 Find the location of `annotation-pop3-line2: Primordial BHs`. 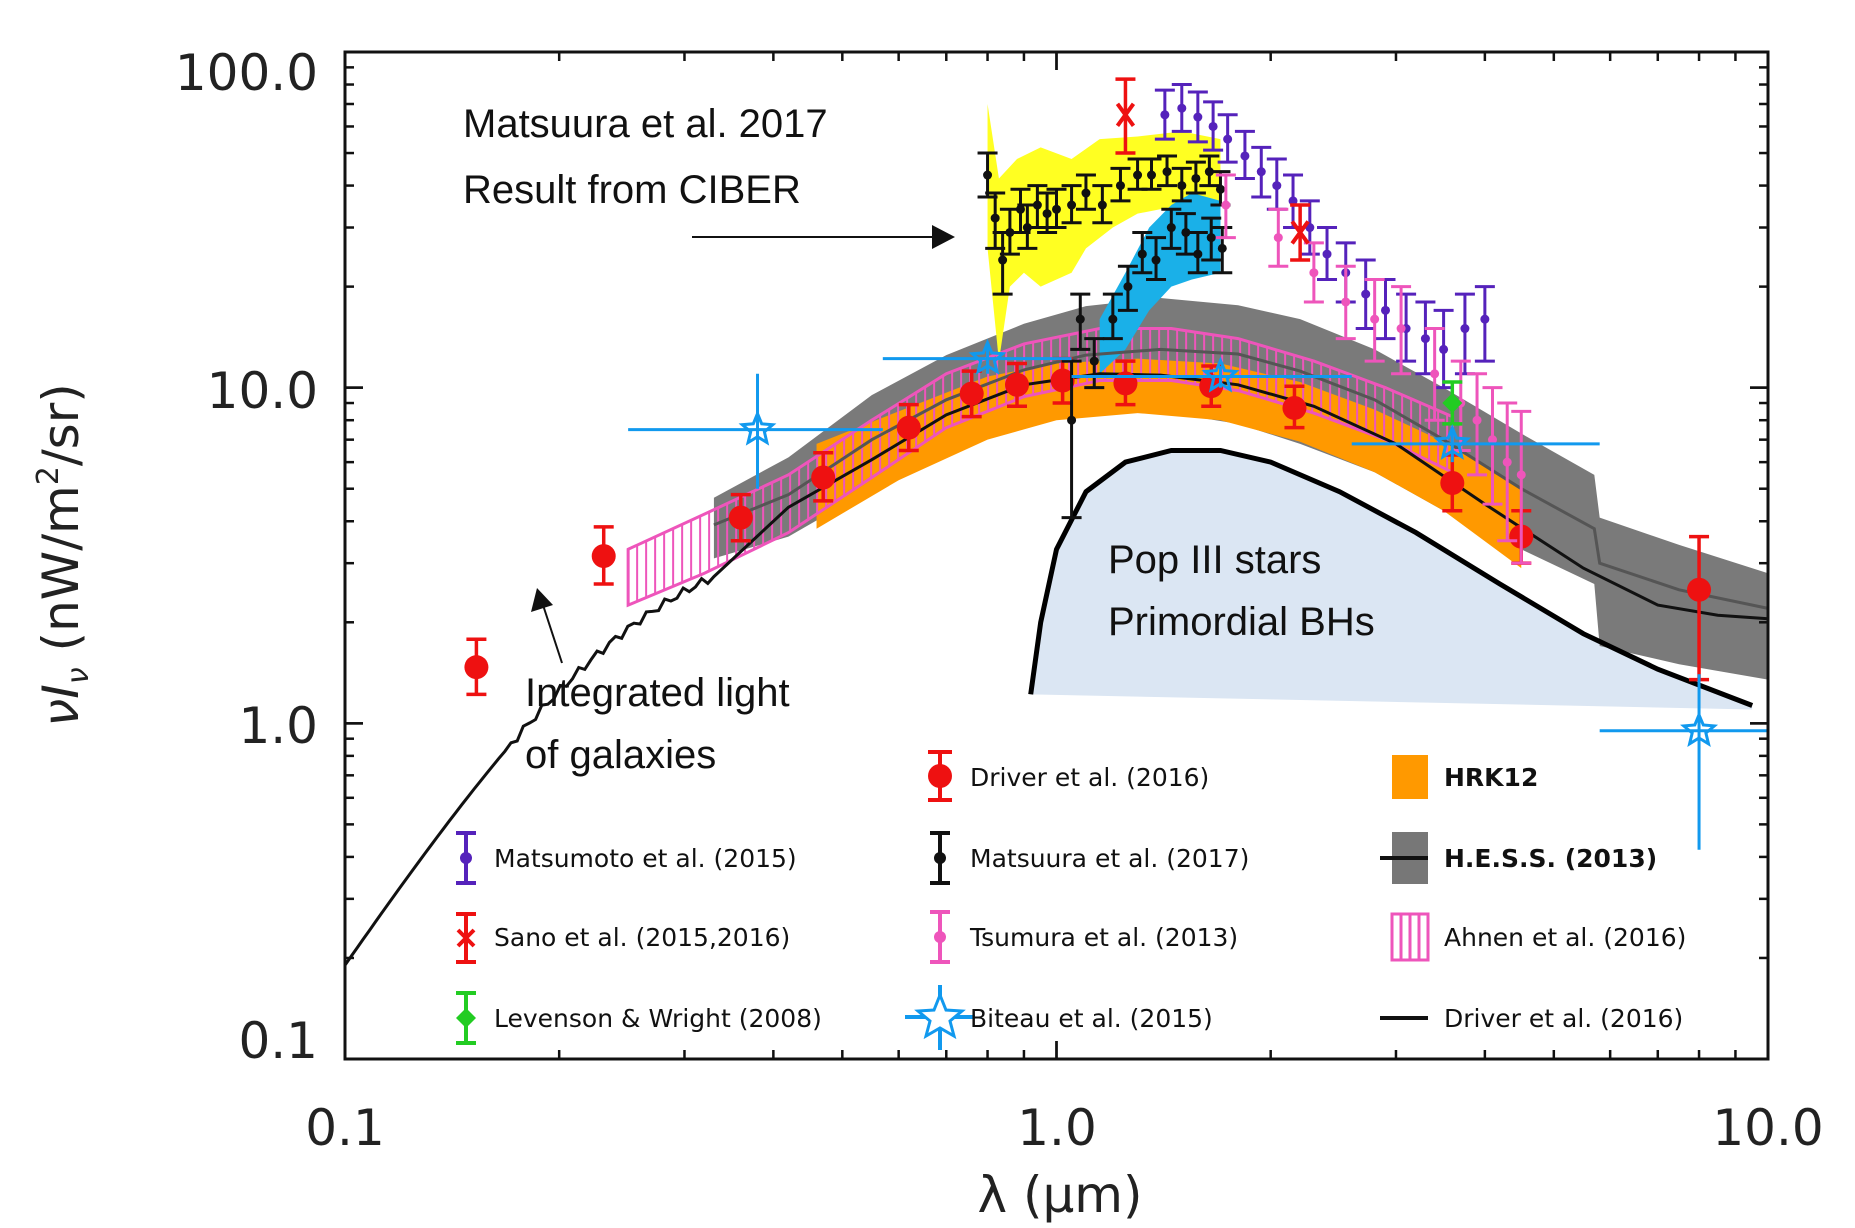

annotation-pop3-line2: Primordial BHs is located at coordinates (1241, 622).